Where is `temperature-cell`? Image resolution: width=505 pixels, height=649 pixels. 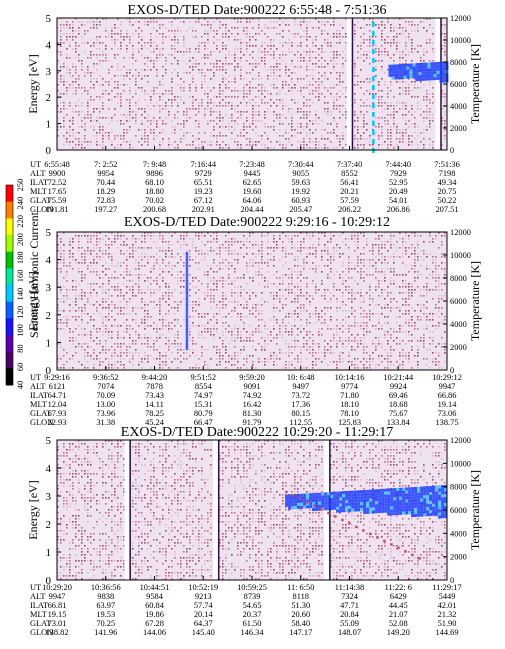
temperature-cell is located at coordinates (429, 67).